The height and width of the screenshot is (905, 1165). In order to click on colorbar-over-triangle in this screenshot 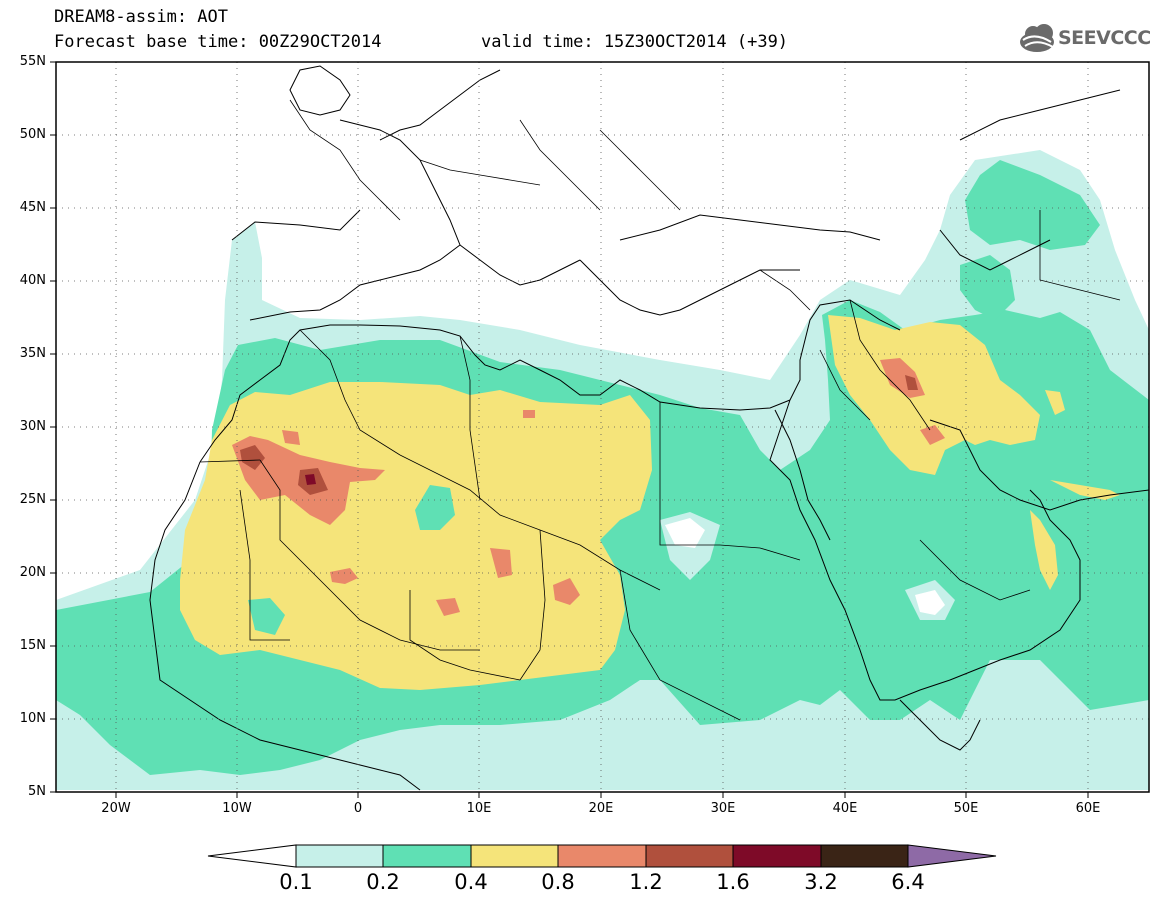, I will do `click(952, 856)`.